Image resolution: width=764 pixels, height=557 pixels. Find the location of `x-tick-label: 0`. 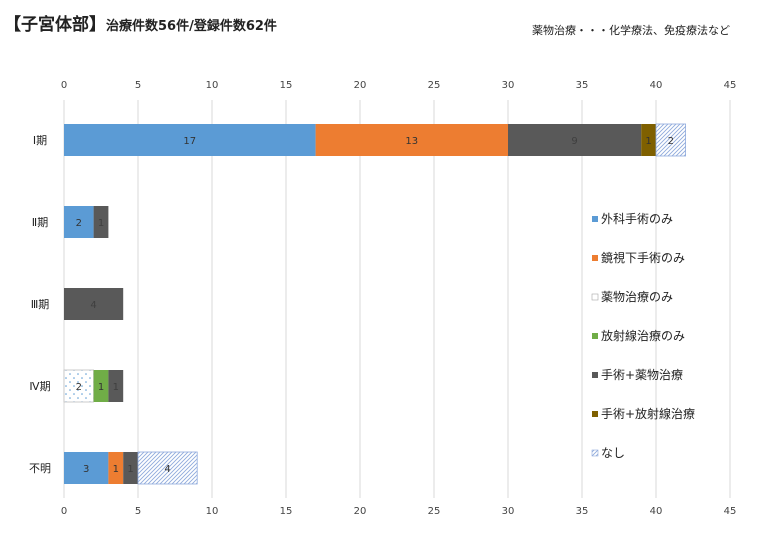

x-tick-label: 0 is located at coordinates (64, 85).